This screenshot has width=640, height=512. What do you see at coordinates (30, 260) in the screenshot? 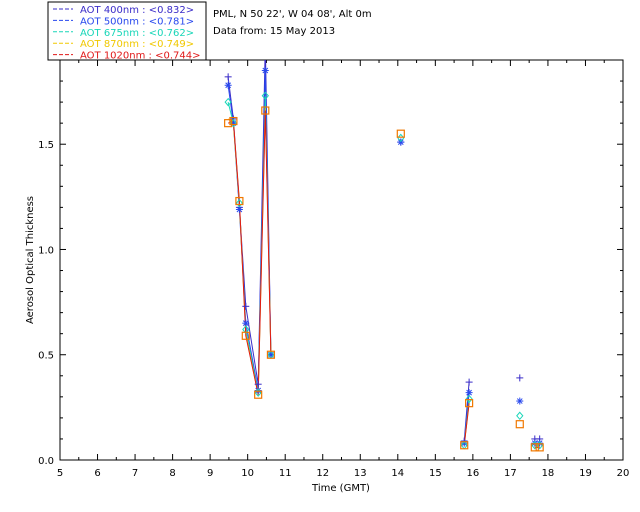
I see `y-axis-title: Aerosol Optical Thickness` at bounding box center [30, 260].